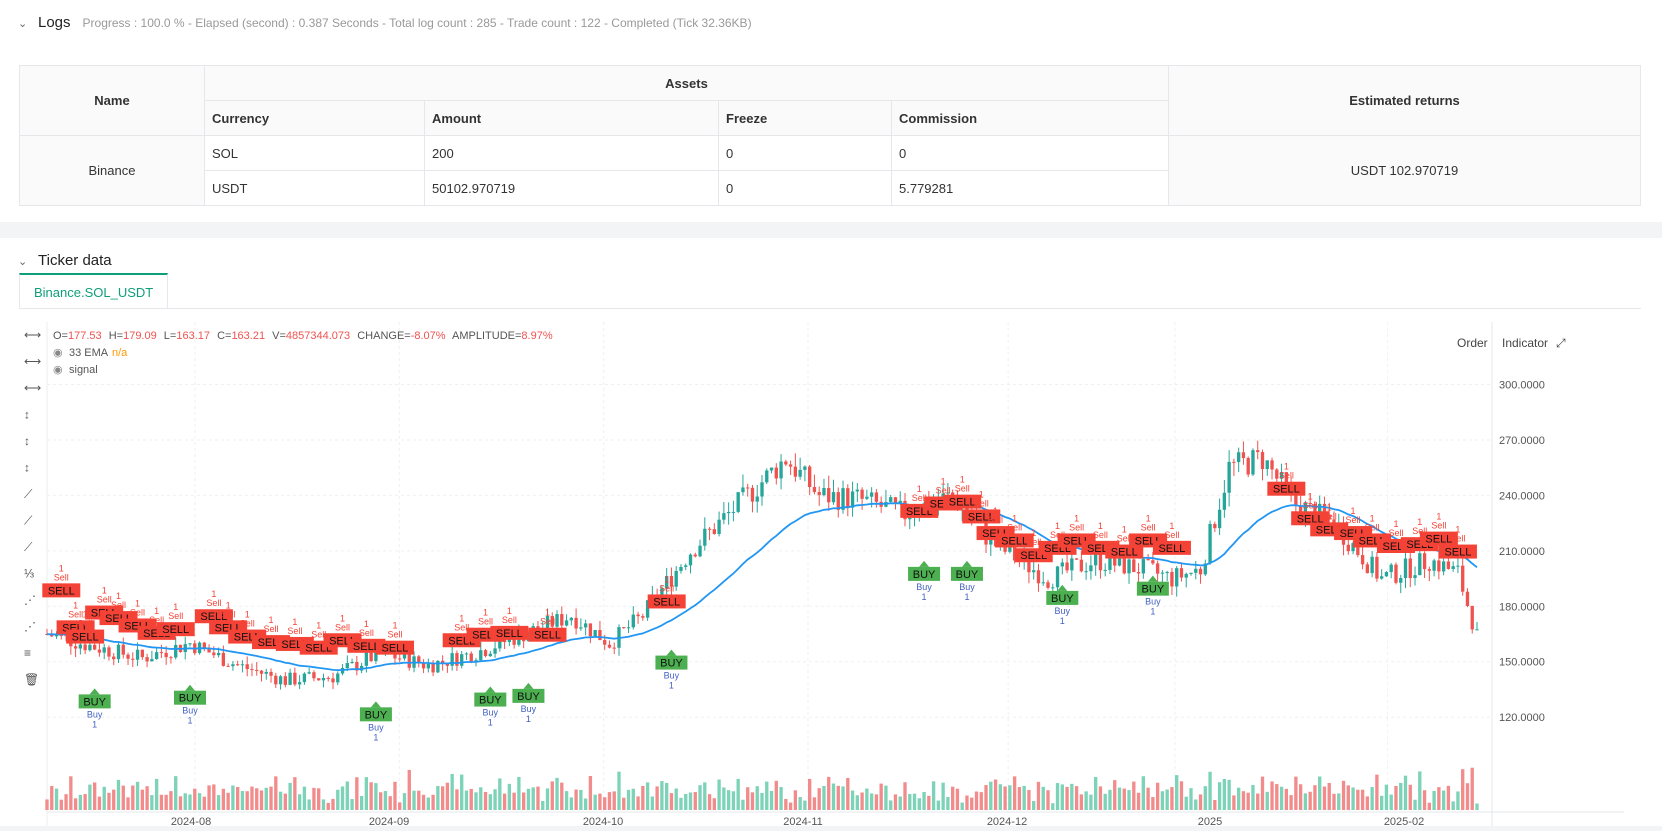 Image resolution: width=1662 pixels, height=831 pixels. I want to click on tab-sol-usdt: Binance.SOL_USDT, so click(94, 291).